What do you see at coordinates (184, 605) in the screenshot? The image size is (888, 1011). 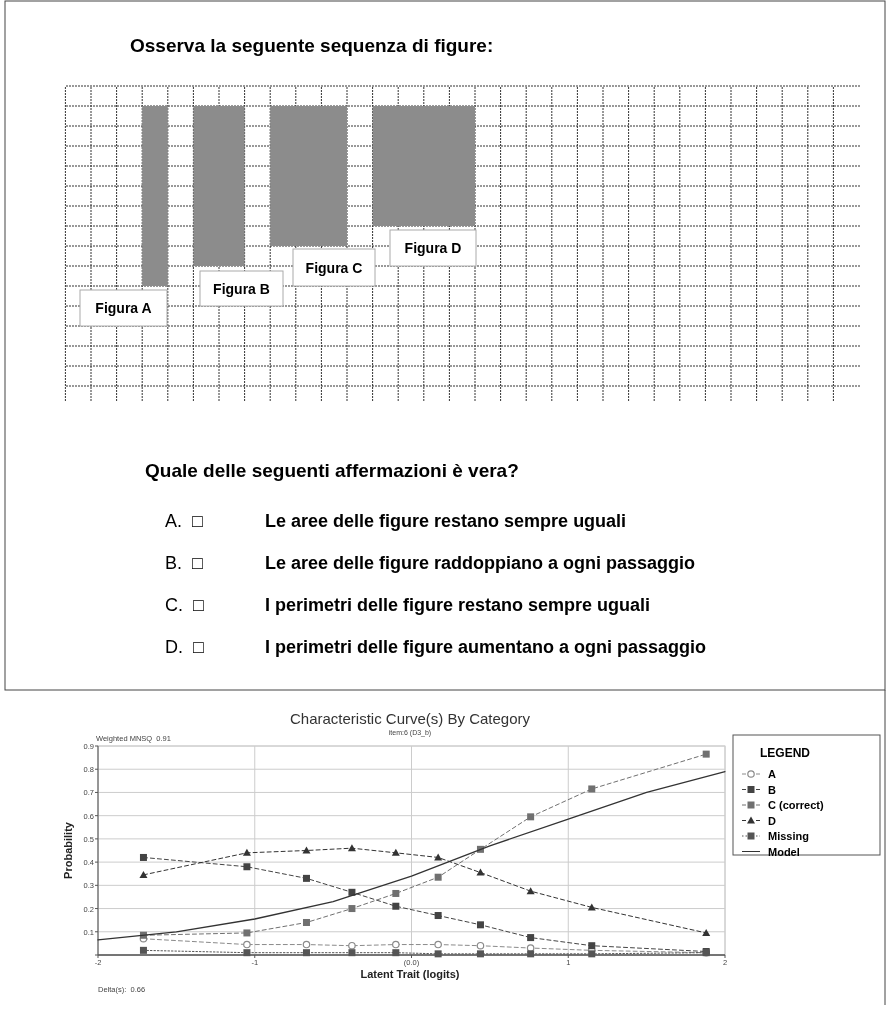 I see `text: C. □` at bounding box center [184, 605].